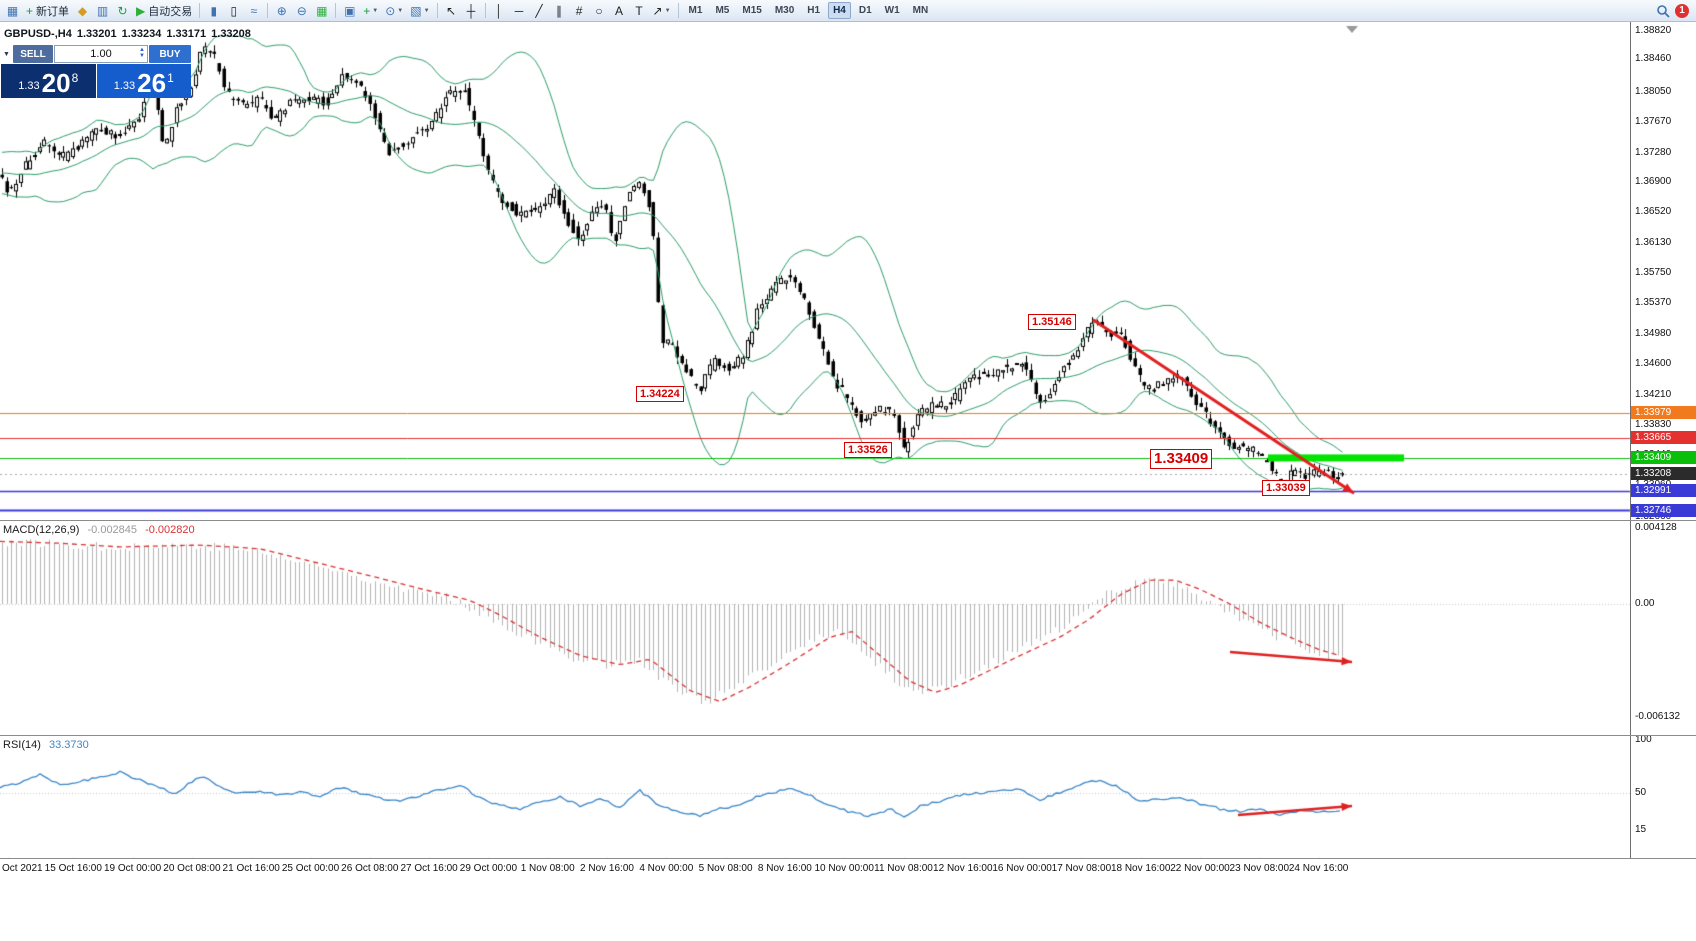 This screenshot has width=1696, height=941. I want to click on crosshair-icon: ┼, so click(471, 10).